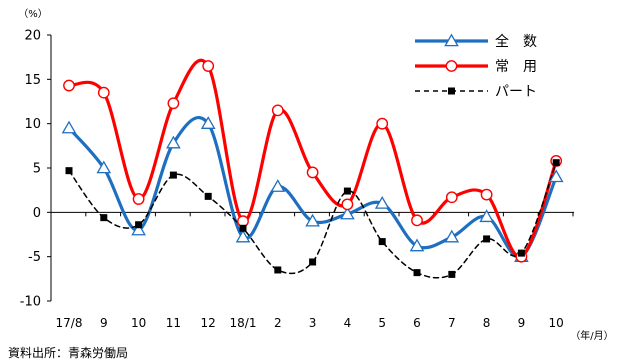 Image resolution: width=619 pixels, height=363 pixels. I want to click on legend-part-time: パート, so click(476, 92).